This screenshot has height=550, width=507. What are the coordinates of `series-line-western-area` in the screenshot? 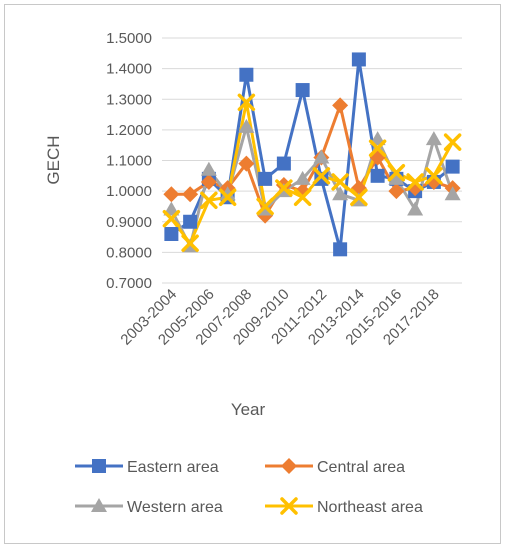 It's located at (312, 186).